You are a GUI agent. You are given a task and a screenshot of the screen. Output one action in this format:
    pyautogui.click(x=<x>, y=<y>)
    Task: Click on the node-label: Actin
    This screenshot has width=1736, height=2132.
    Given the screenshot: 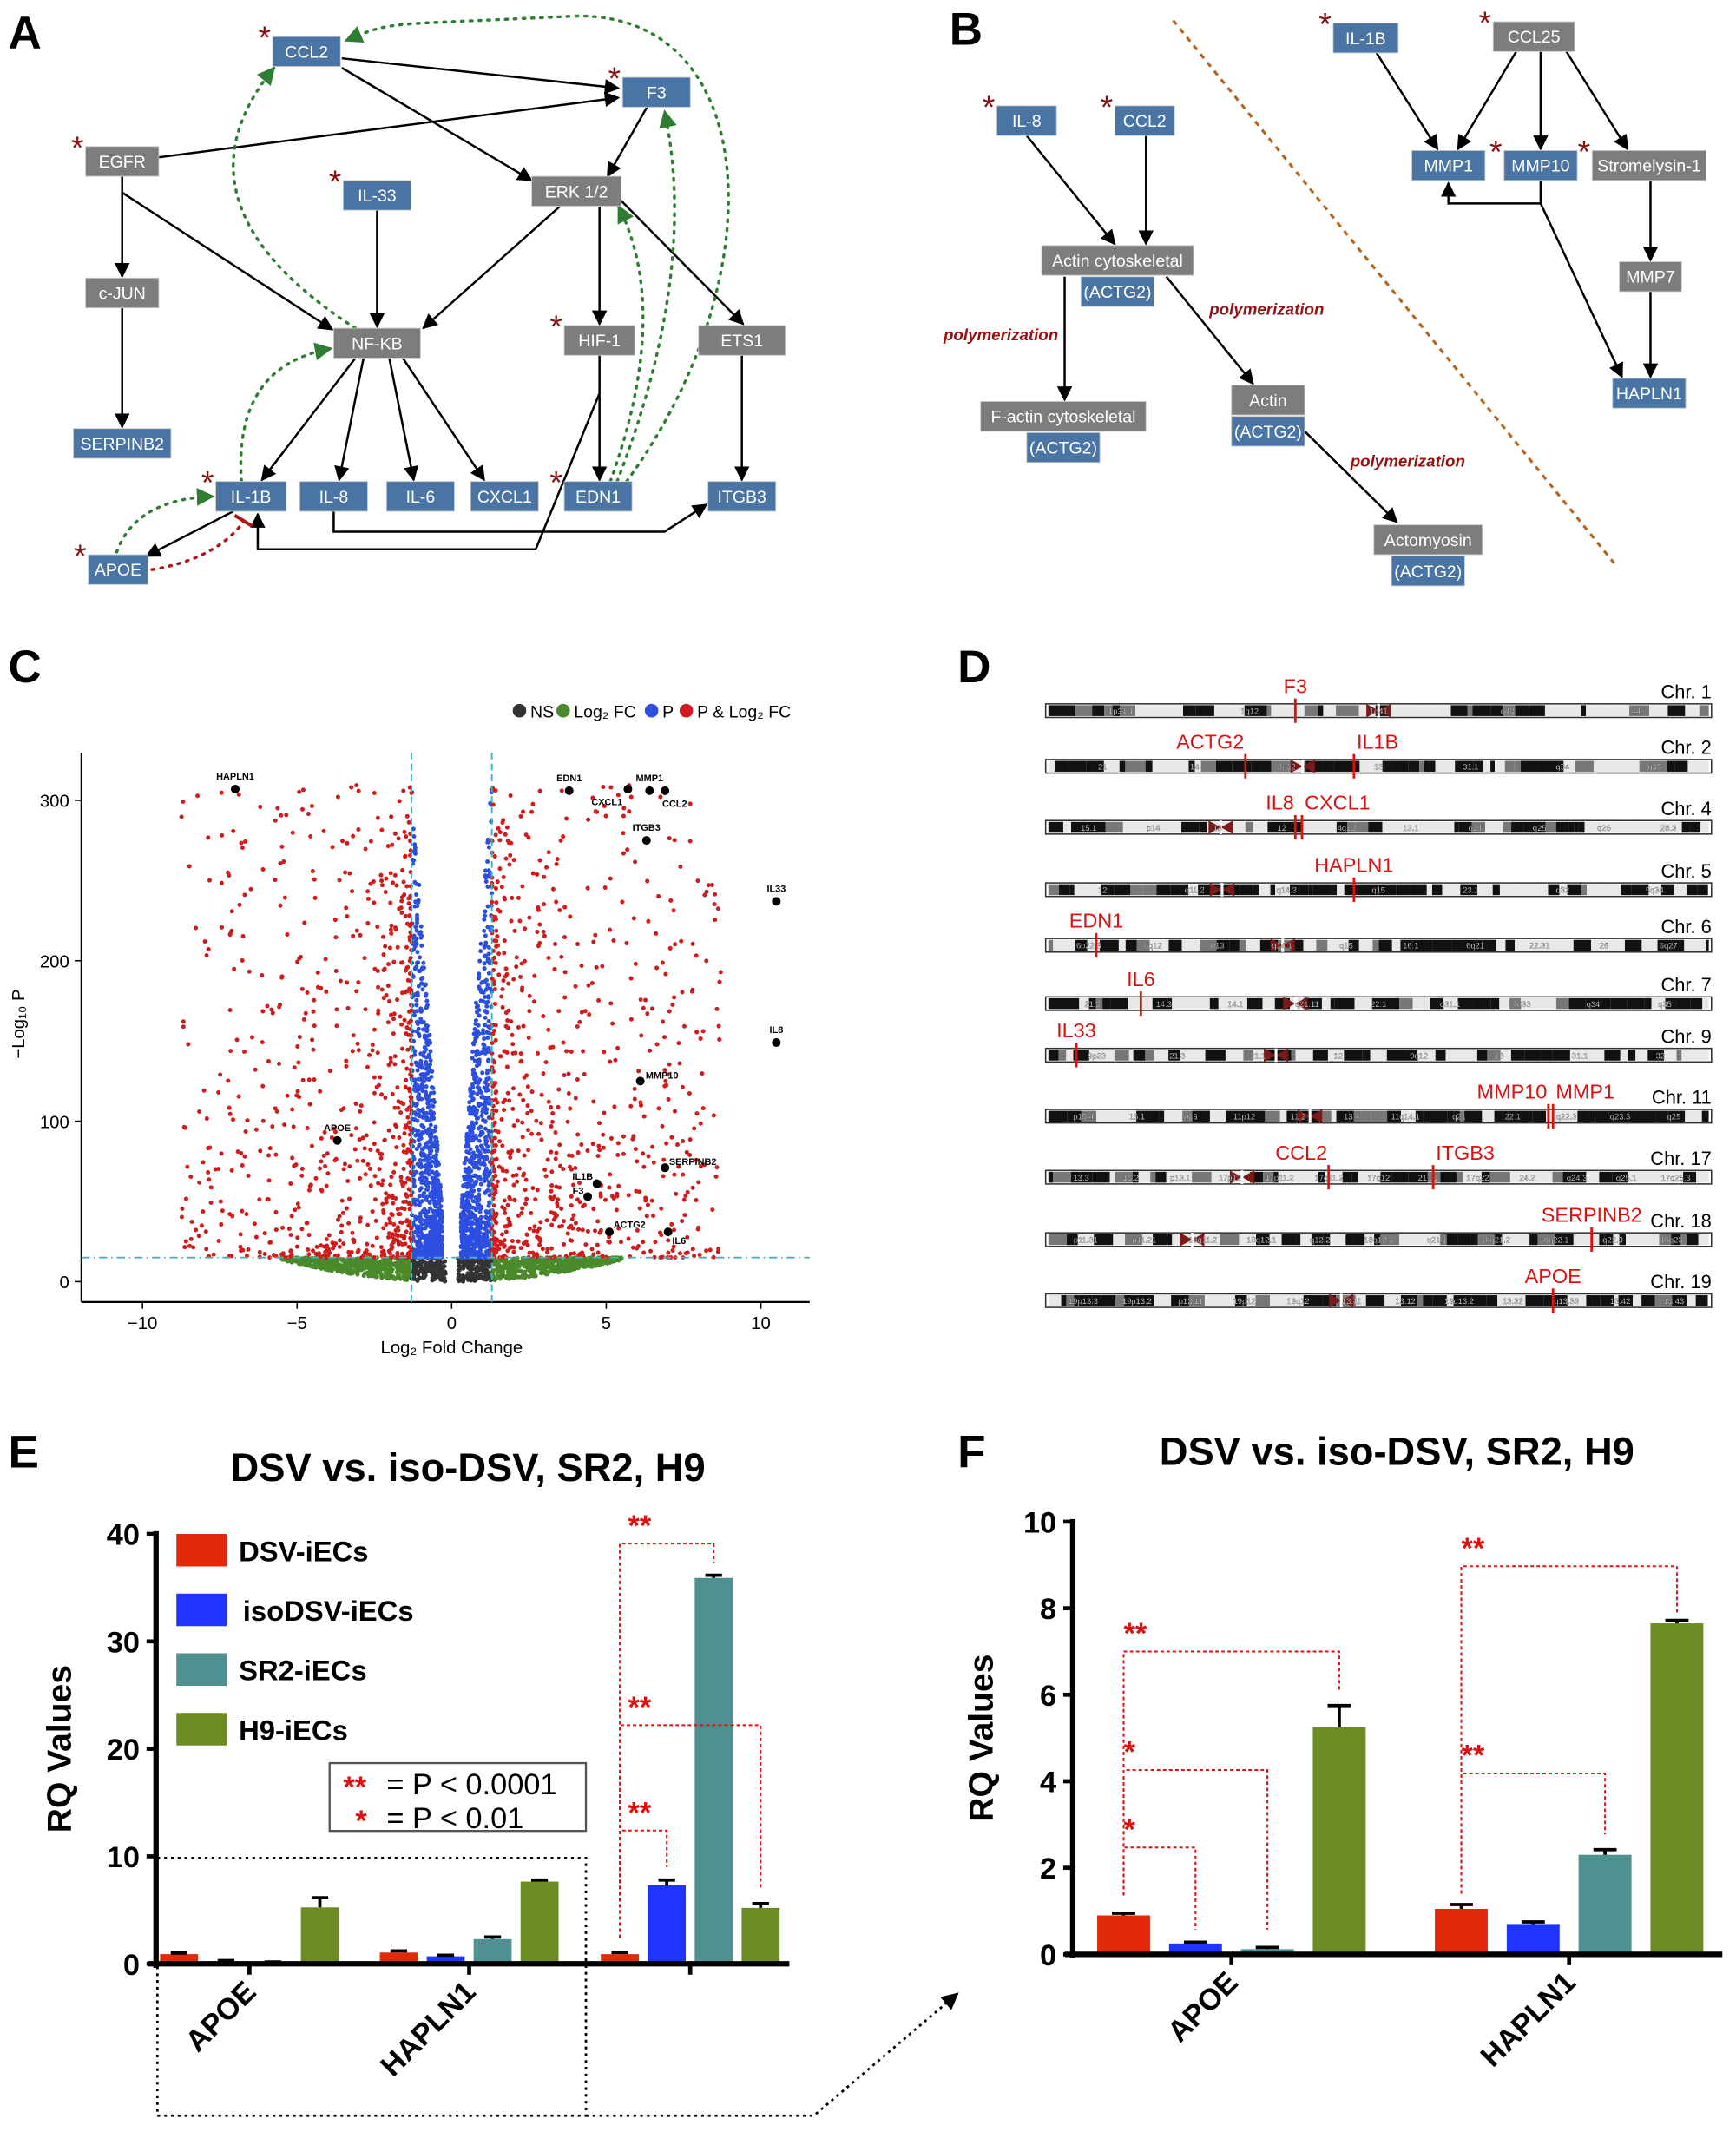 What is the action you would take?
    pyautogui.click(x=1267, y=402)
    